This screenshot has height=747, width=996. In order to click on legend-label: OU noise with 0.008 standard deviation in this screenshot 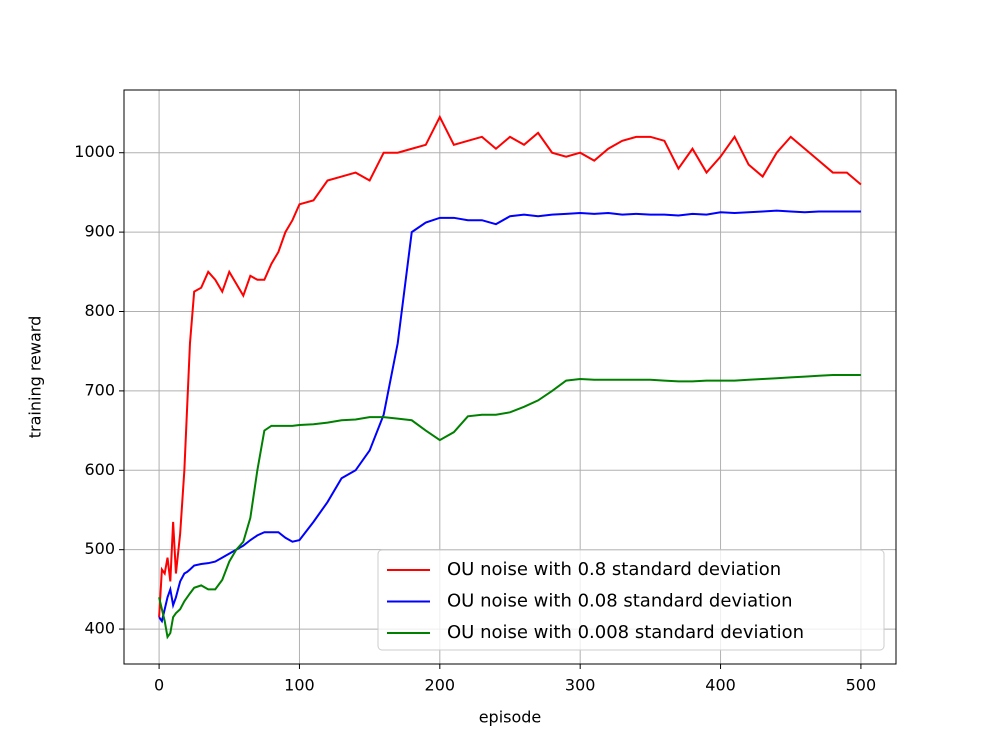, I will do `click(625, 632)`.